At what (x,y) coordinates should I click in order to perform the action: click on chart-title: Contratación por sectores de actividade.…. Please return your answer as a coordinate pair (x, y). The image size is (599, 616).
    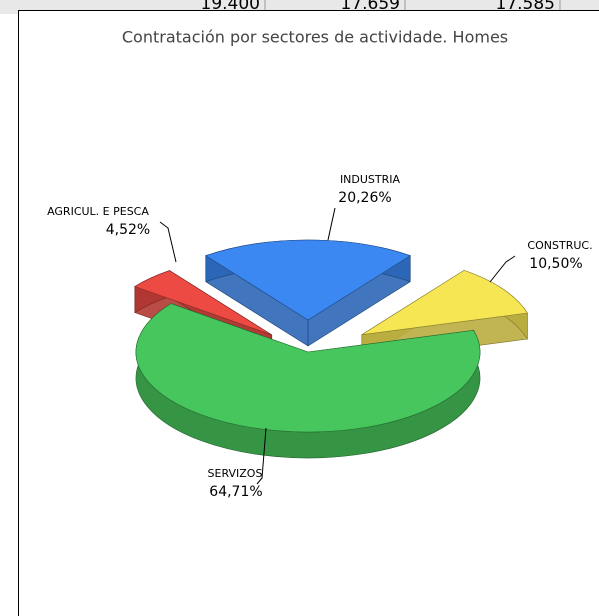
    Looking at the image, I should click on (315, 37).